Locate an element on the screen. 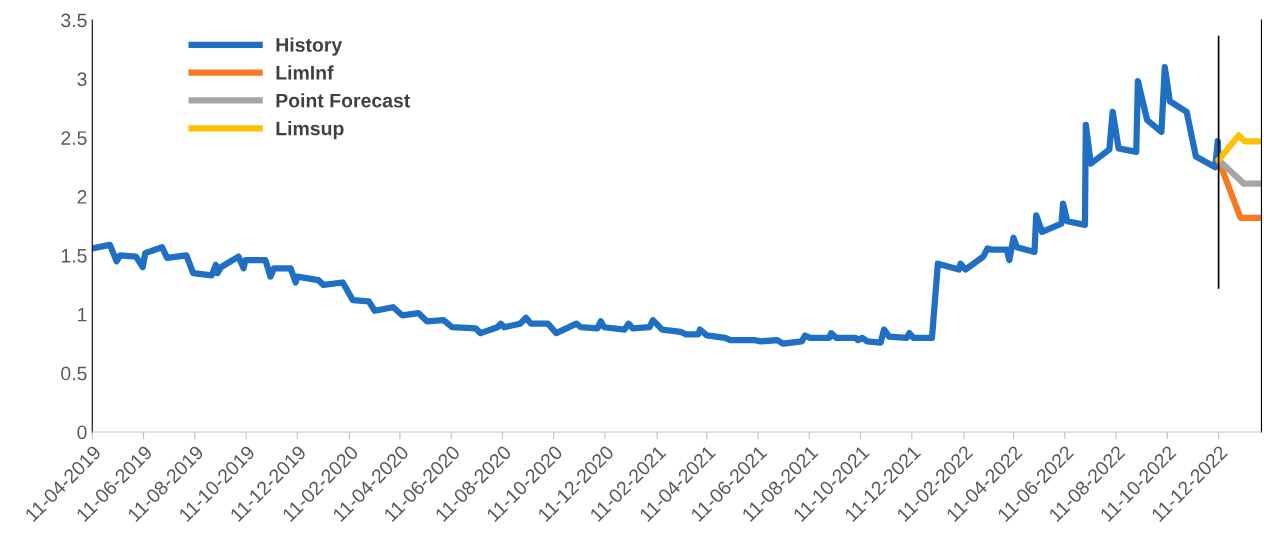 This screenshot has width=1264, height=541. legend-label: History is located at coordinates (309, 46).